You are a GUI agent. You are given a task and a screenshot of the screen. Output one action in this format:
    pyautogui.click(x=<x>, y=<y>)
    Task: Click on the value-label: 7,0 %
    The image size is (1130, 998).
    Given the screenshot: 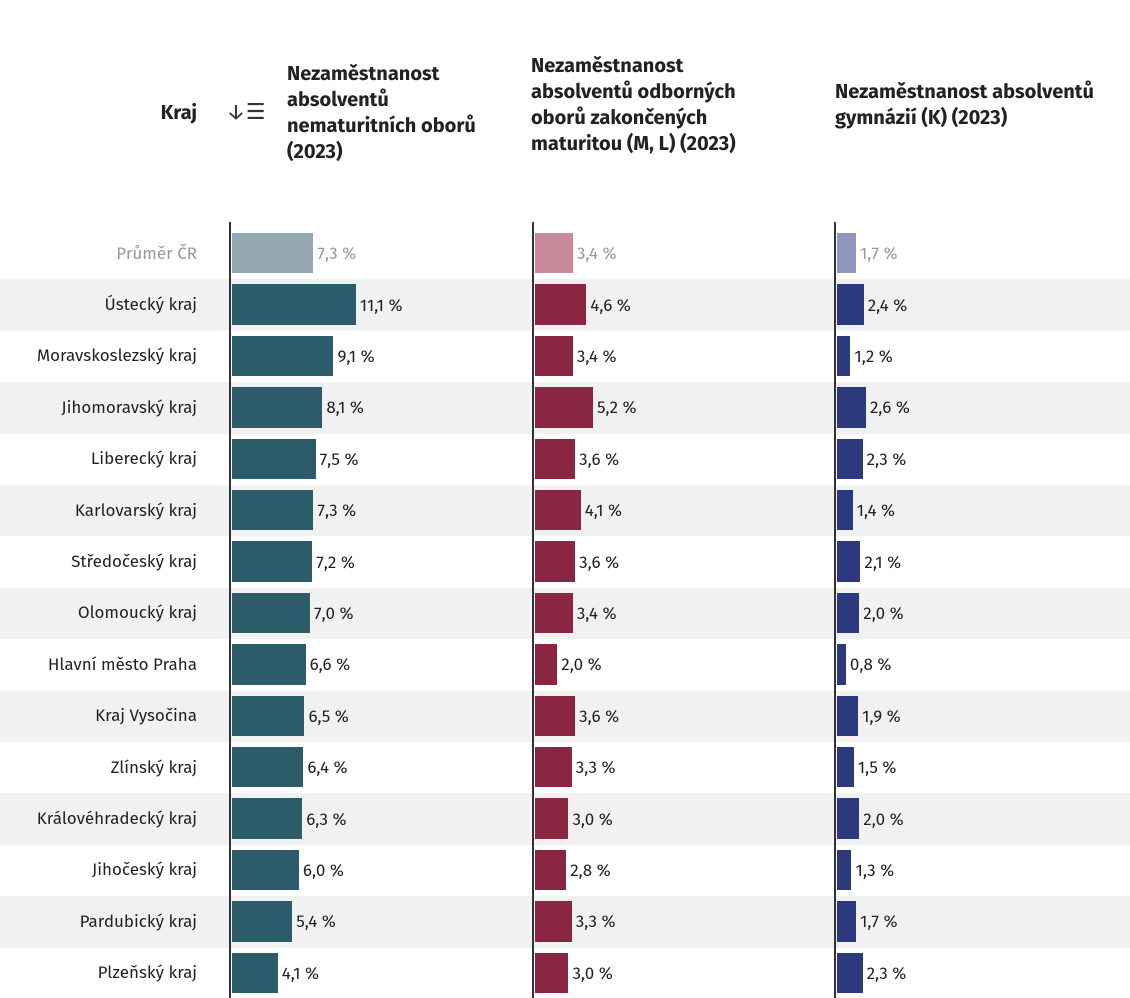 What is the action you would take?
    pyautogui.click(x=334, y=613)
    